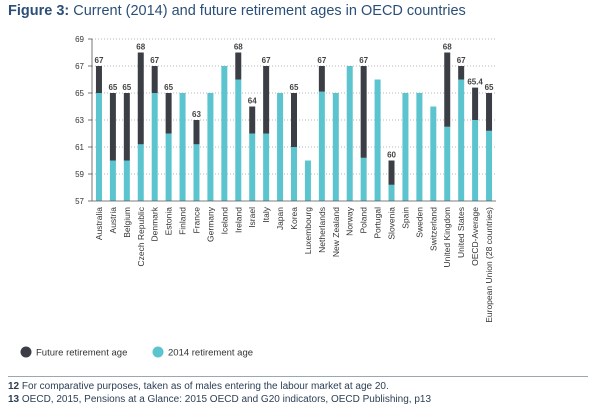 The height and width of the screenshot is (408, 593). I want to click on data-label: 65.4, so click(475, 82).